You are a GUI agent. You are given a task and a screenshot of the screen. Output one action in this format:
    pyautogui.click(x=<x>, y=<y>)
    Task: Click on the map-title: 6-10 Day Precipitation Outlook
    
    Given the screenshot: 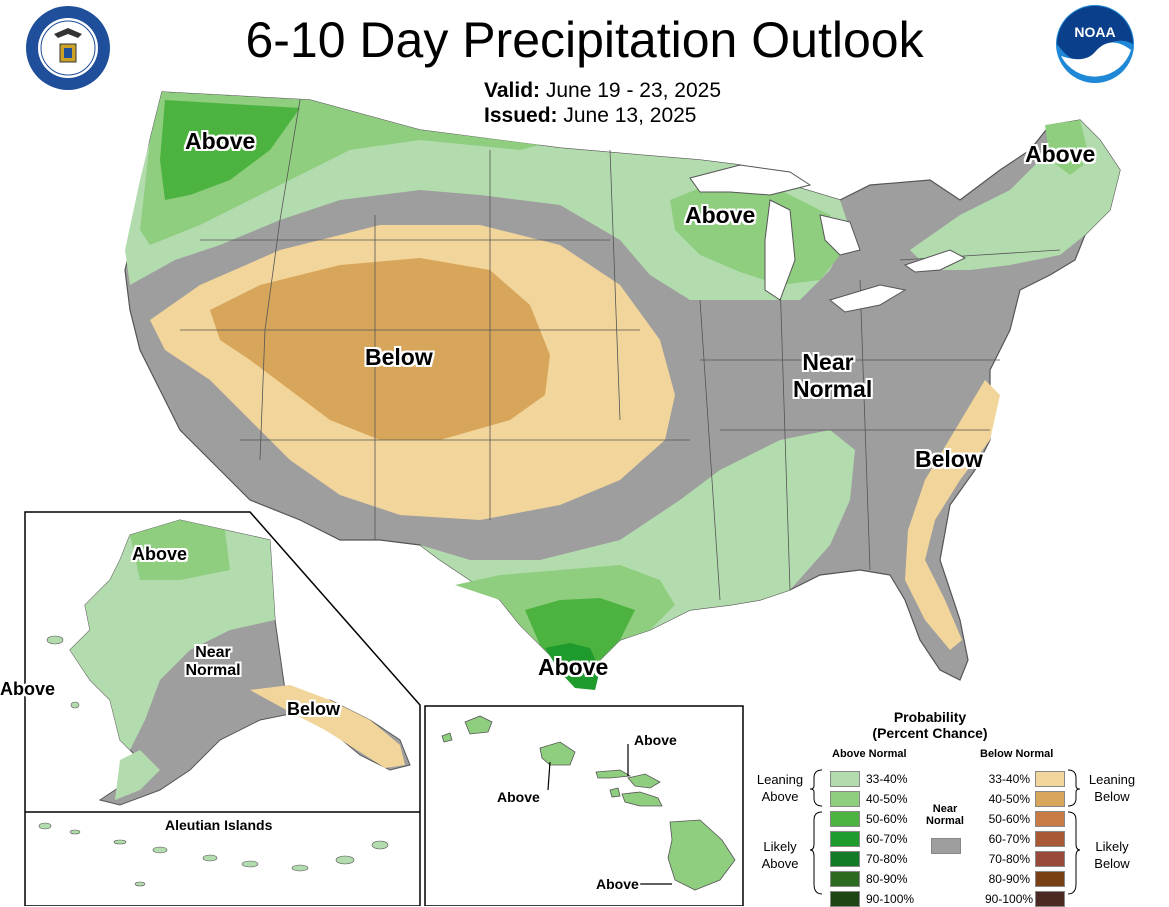 What is the action you would take?
    pyautogui.click(x=584, y=40)
    